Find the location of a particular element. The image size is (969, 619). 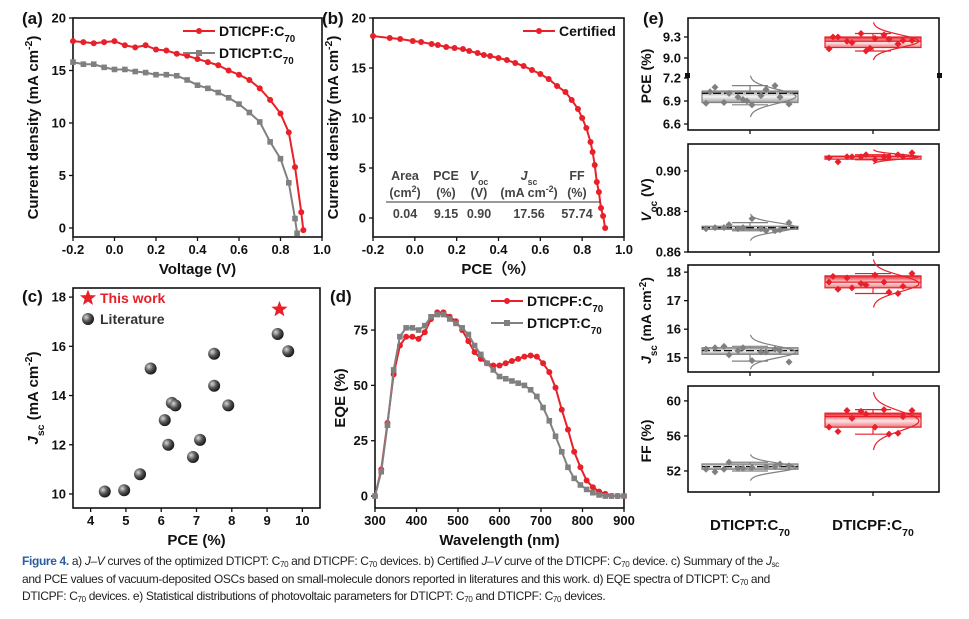

x-tick-label: 9 is located at coordinates (266, 520).